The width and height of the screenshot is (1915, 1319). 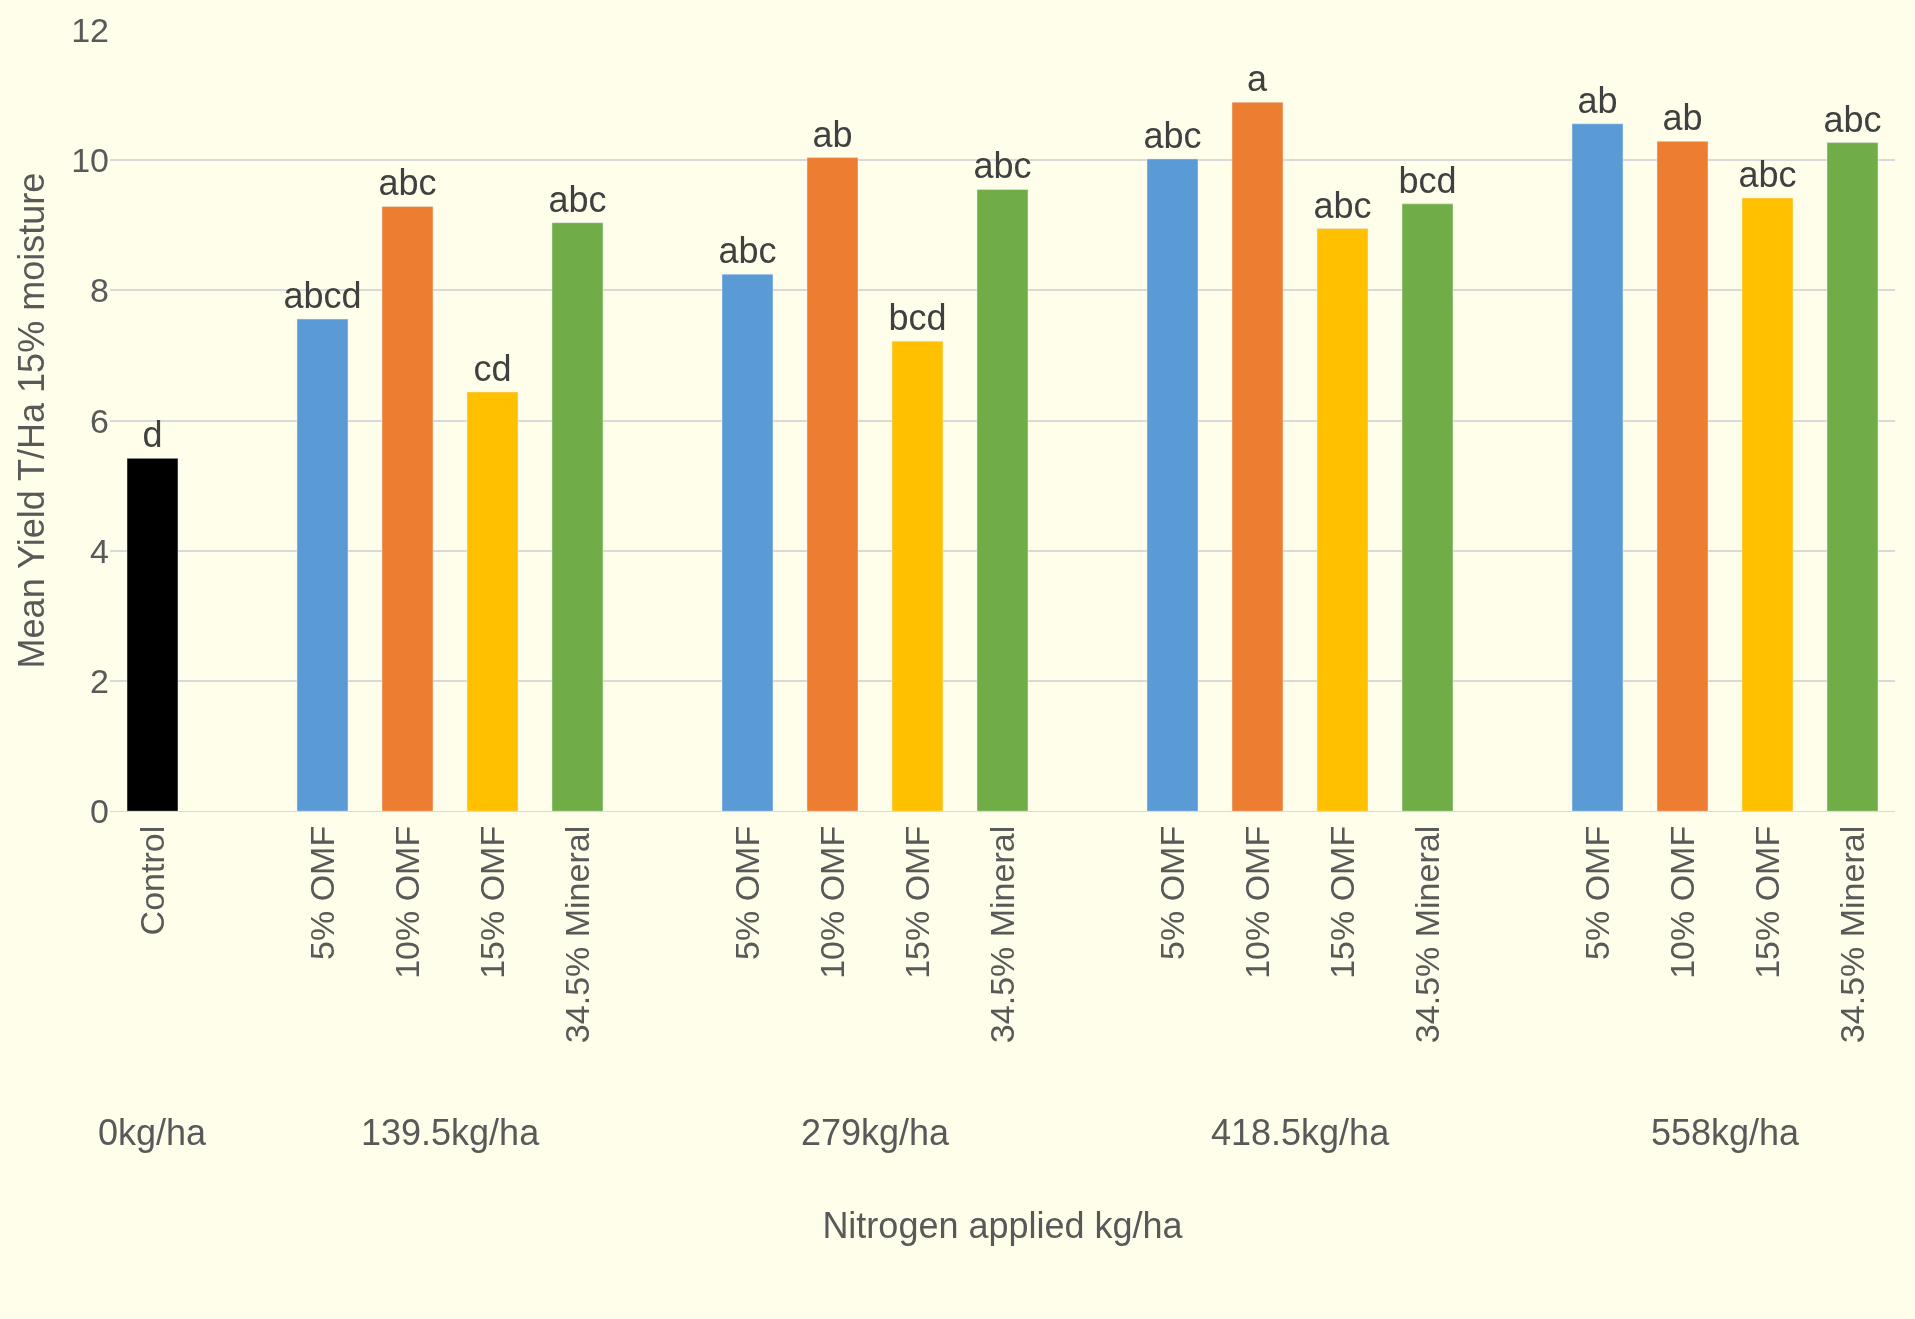 I want to click on y-tick-label: 2, so click(x=99, y=680).